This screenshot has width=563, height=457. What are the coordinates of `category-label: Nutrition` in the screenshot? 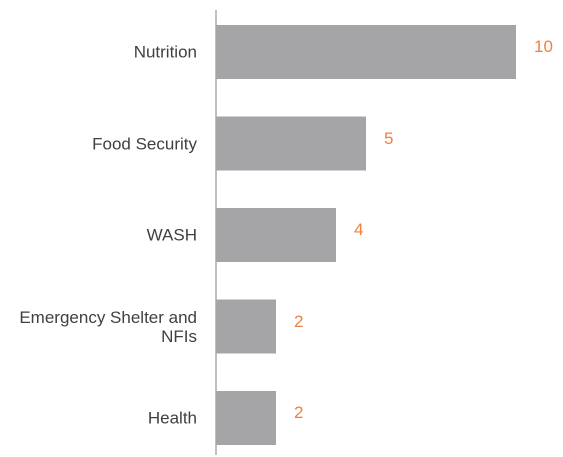 It's located at (165, 52).